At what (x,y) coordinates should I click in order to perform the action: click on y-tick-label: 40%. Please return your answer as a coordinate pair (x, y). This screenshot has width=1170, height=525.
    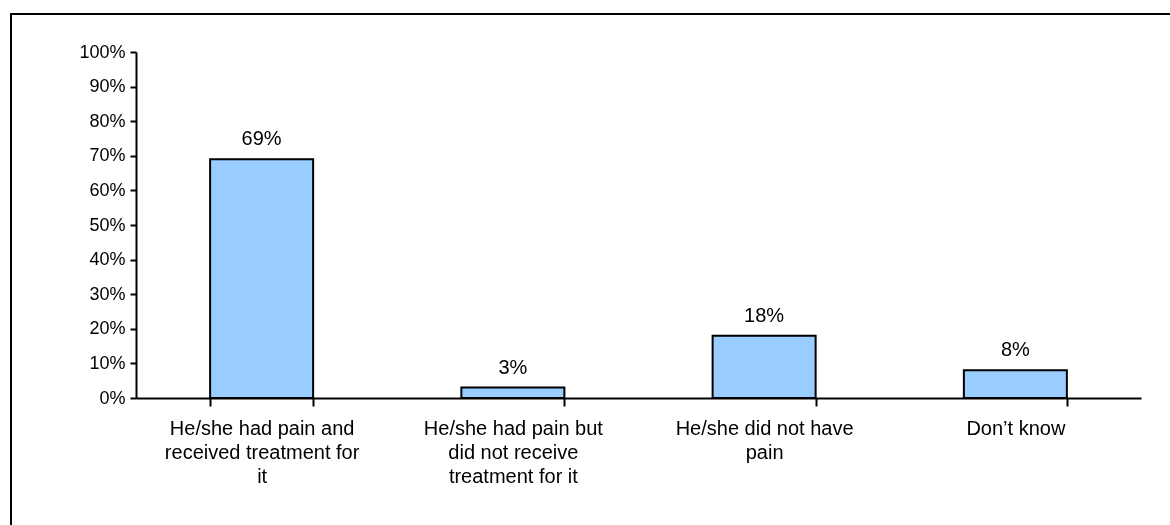
    Looking at the image, I should click on (107, 259).